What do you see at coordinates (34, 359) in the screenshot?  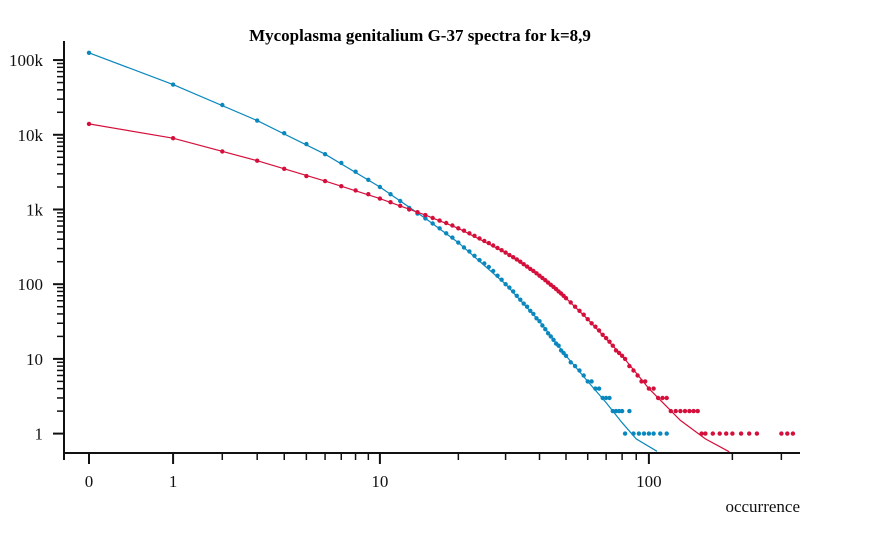 I see `y-tick-label: 10` at bounding box center [34, 359].